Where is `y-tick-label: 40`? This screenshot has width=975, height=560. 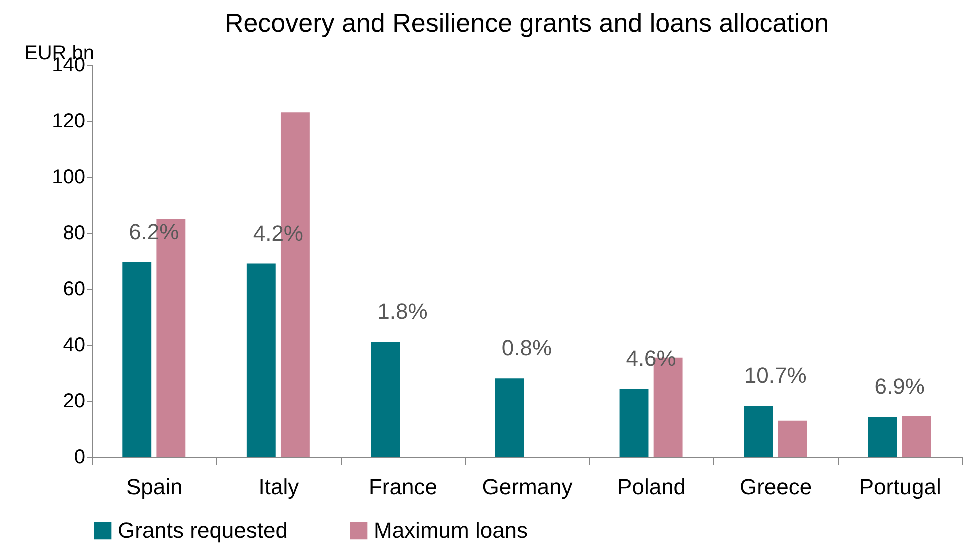
y-tick-label: 40 is located at coordinates (74, 345).